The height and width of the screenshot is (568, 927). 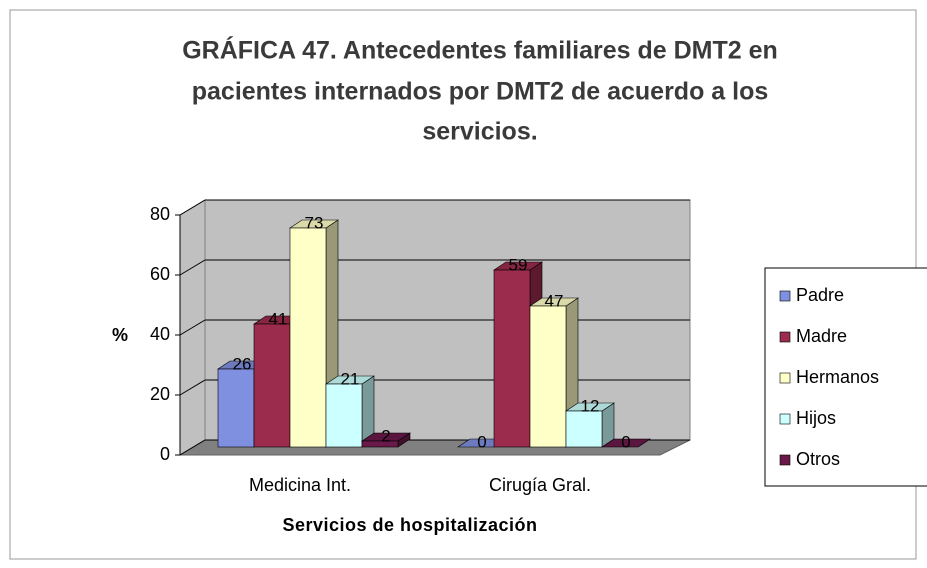 What do you see at coordinates (837, 377) in the screenshot?
I see `legend-label: Hermanos` at bounding box center [837, 377].